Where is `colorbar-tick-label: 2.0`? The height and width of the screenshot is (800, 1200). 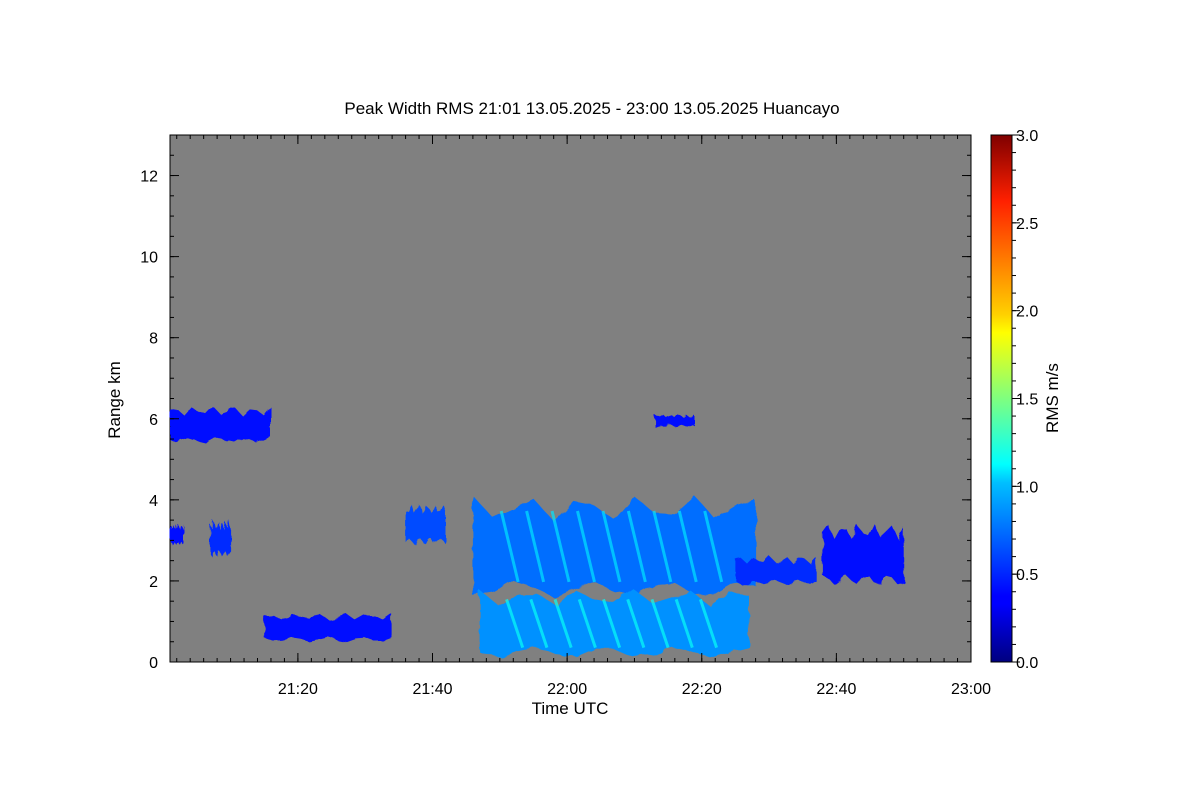 colorbar-tick-label: 2.0 is located at coordinates (1027, 312).